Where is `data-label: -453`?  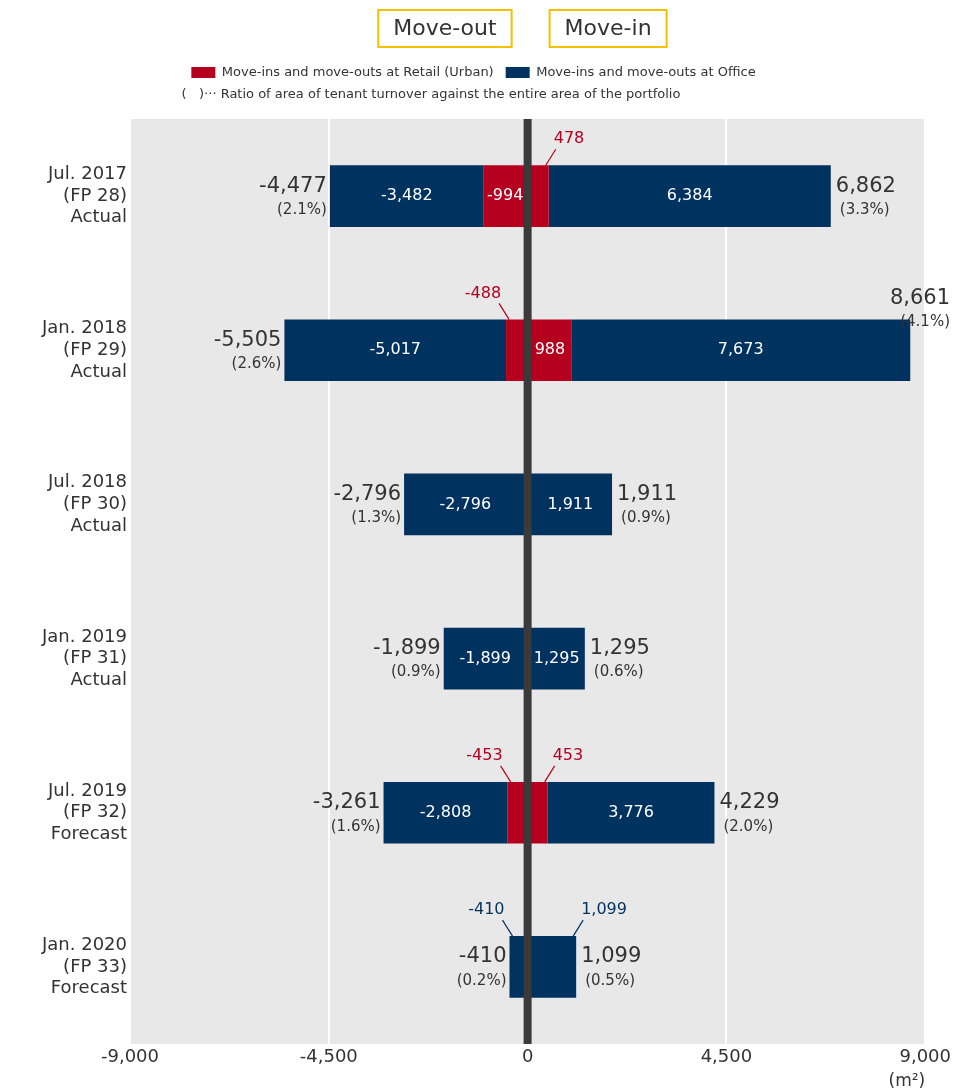 data-label: -453 is located at coordinates (484, 755).